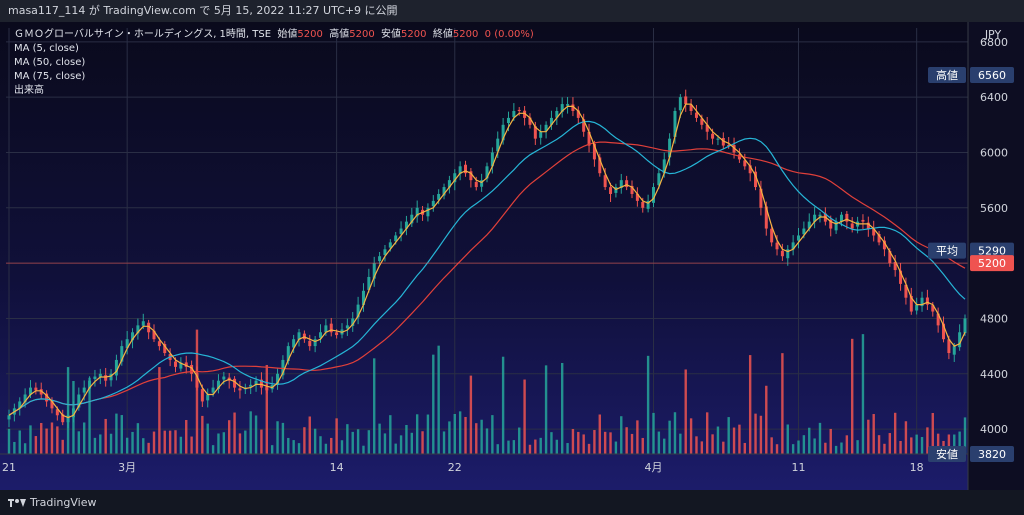 The width and height of the screenshot is (1024, 515). What do you see at coordinates (947, 251) in the screenshot?
I see `price-tag-label: 平均` at bounding box center [947, 251].